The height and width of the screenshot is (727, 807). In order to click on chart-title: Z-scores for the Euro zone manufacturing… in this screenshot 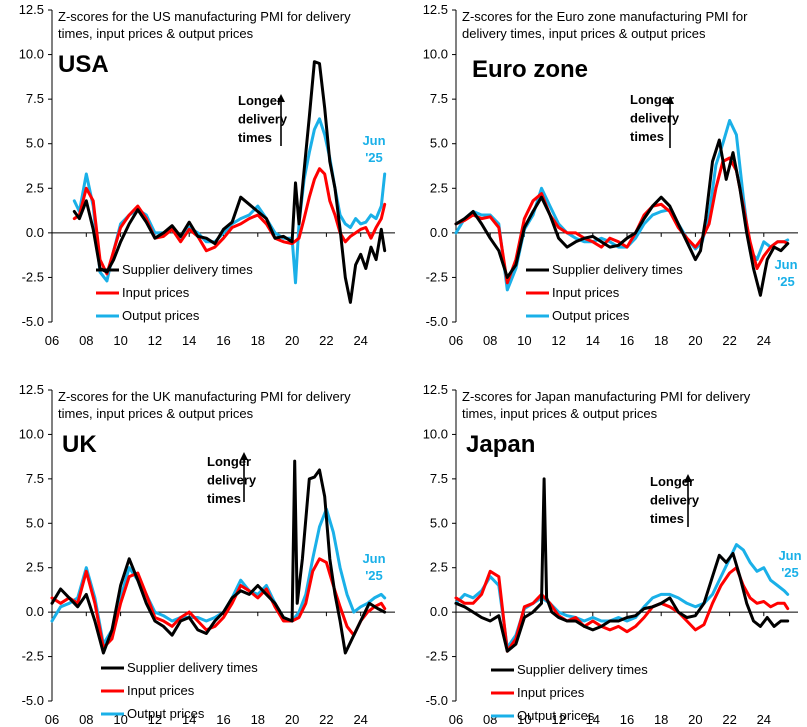, I will do `click(605, 25)`.